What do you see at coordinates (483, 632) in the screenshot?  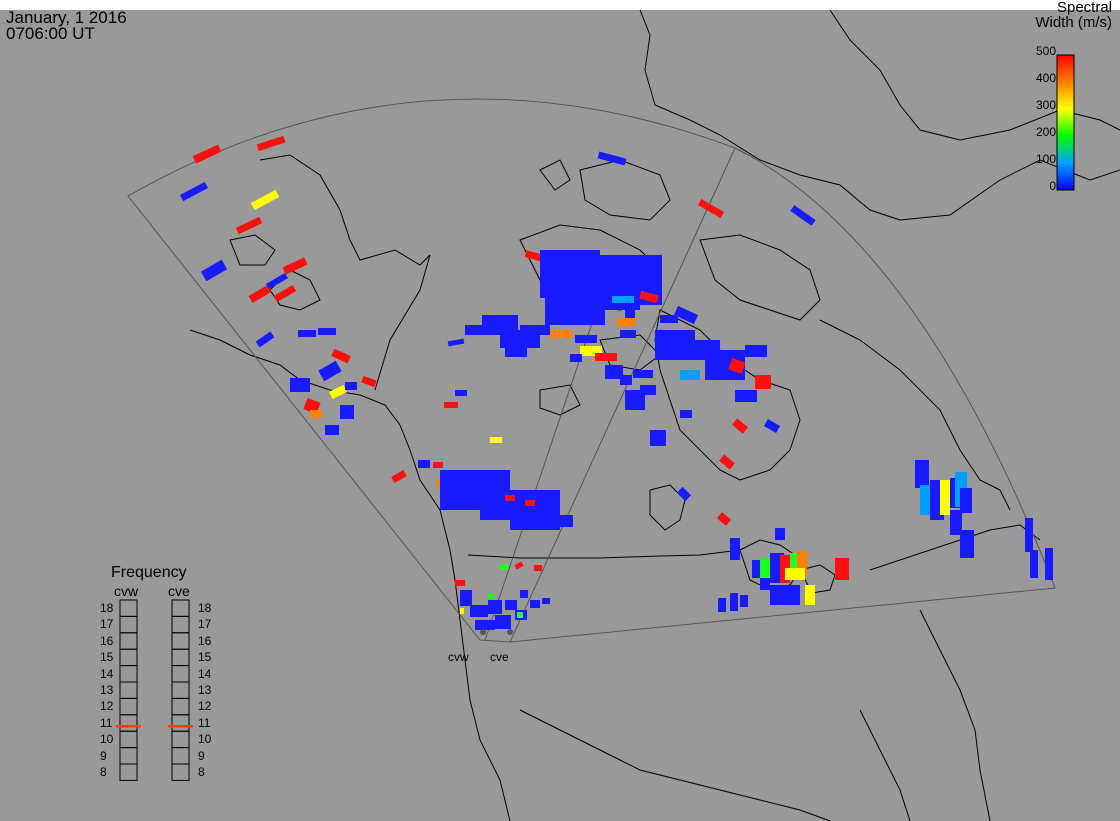 I see `cvw-site-marker` at bounding box center [483, 632].